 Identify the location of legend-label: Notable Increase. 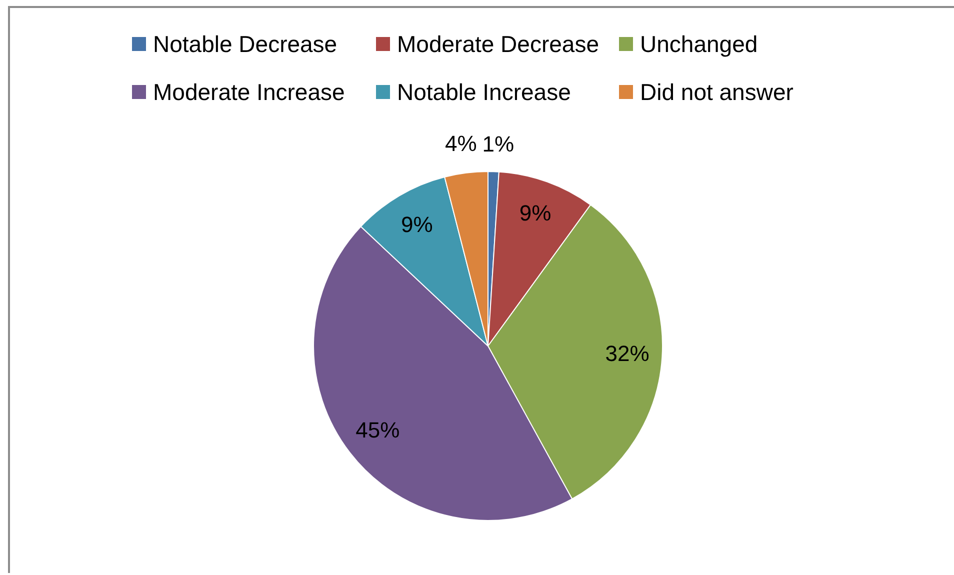
(484, 92).